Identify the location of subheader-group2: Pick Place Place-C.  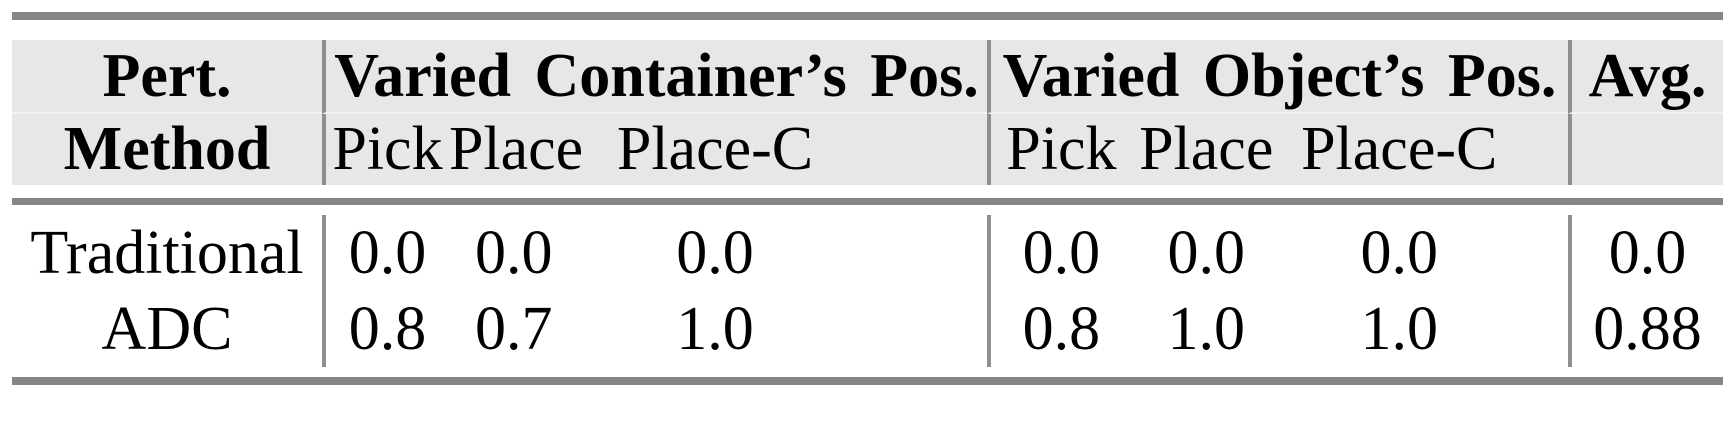
(1277, 149).